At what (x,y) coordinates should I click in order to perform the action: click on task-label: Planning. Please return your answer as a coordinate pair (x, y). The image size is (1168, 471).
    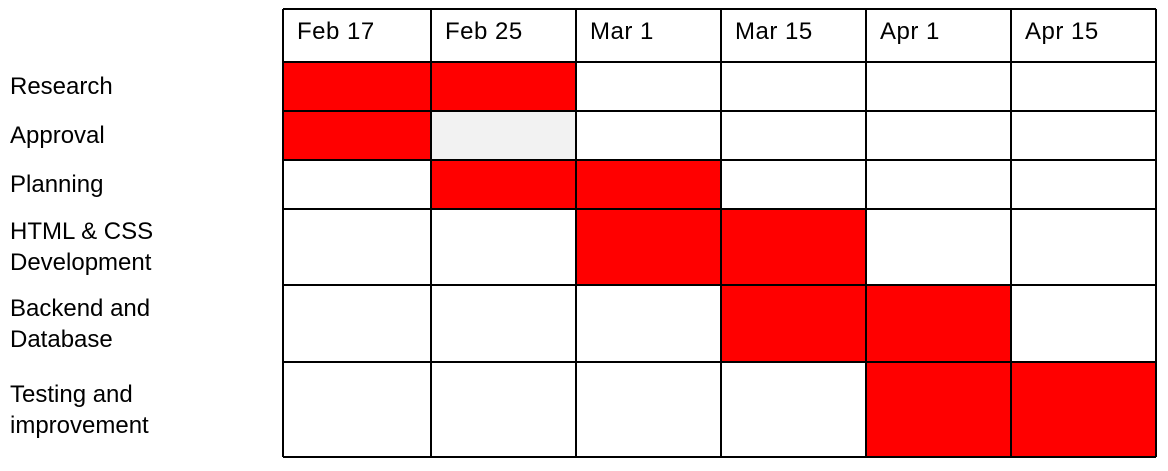
    Looking at the image, I should click on (57, 184).